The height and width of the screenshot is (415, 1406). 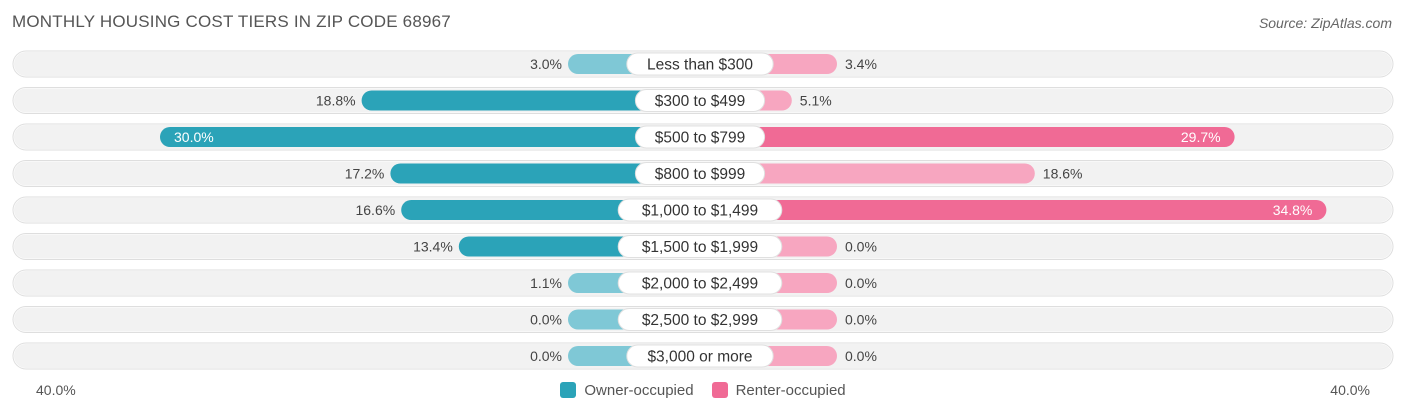 What do you see at coordinates (1350, 390) in the screenshot?
I see `axis-right-label: 40.0%` at bounding box center [1350, 390].